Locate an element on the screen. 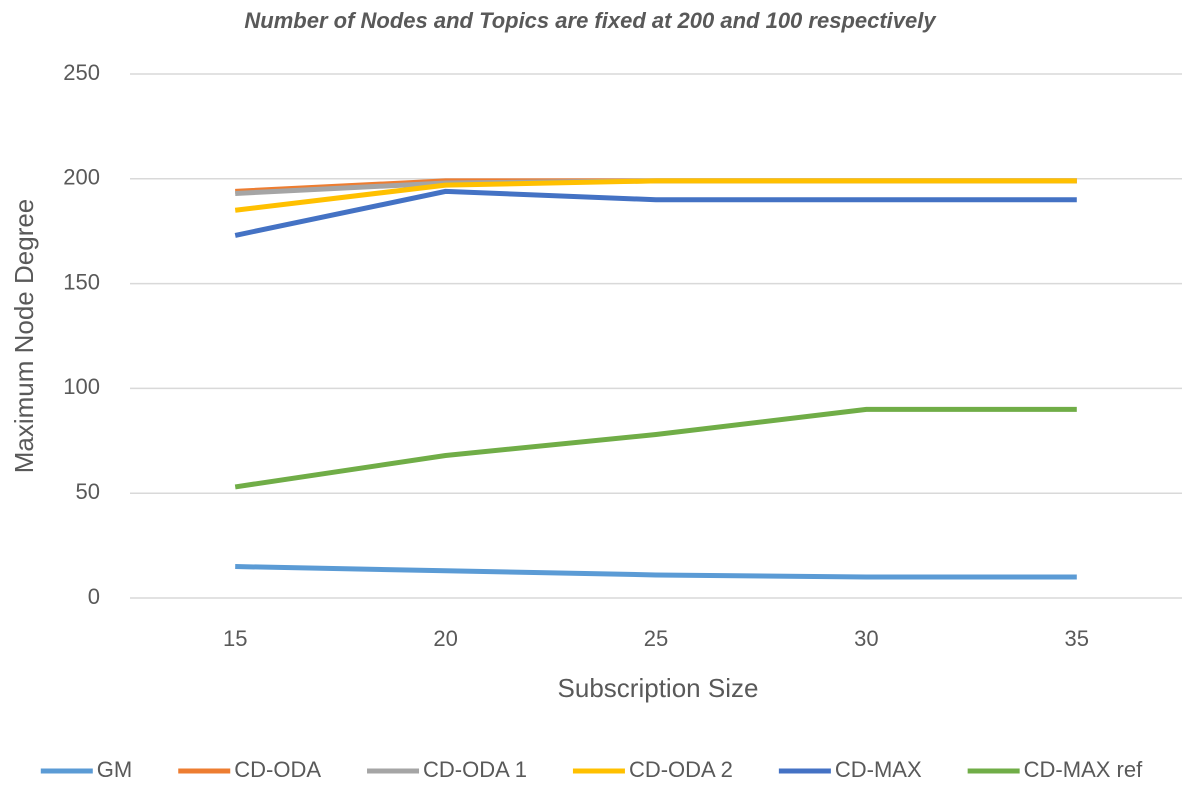 Image resolution: width=1183 pixels, height=786 pixels. x-tick-label: 25 is located at coordinates (656, 638).